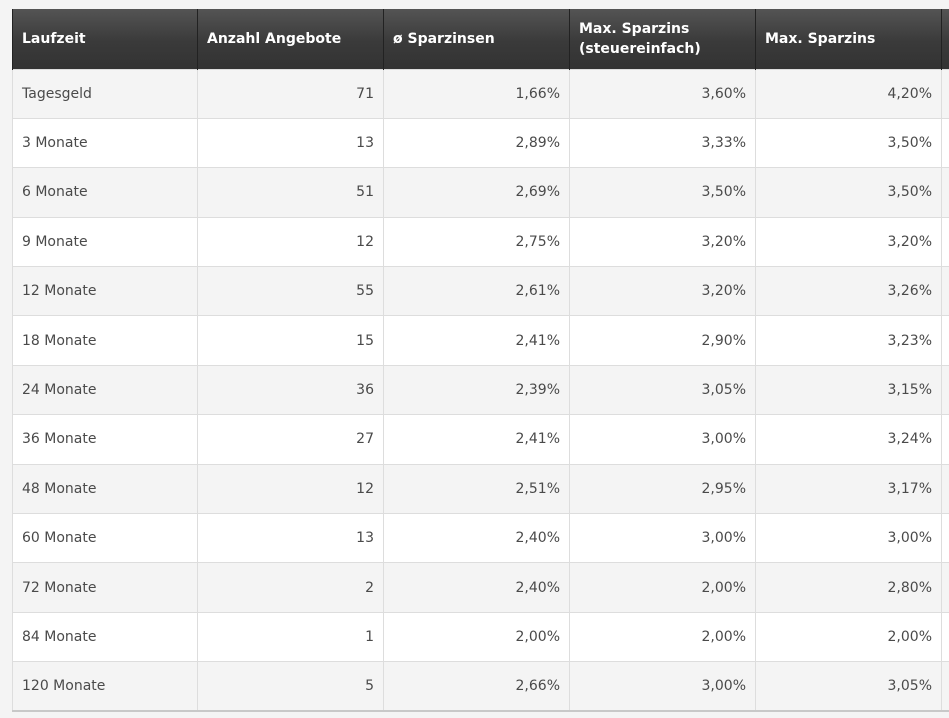 The image size is (949, 718). Describe the element at coordinates (662, 192) in the screenshot. I see `cell-max-sparzins-steuereinfach: 3,50%` at that location.